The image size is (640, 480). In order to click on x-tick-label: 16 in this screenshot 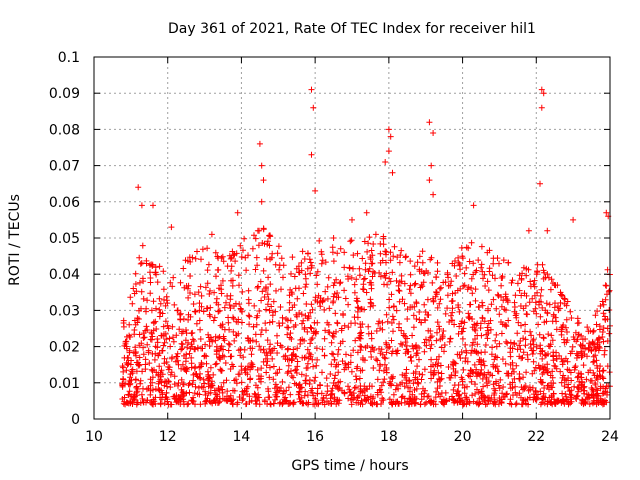, I will do `click(315, 437)`.